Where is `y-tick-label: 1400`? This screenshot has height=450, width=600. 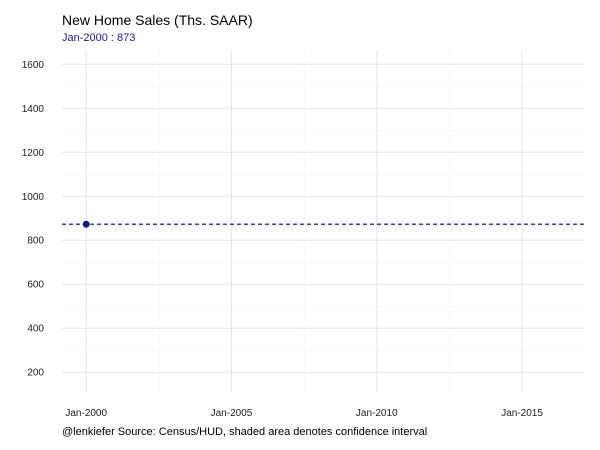 y-tick-label: 1400 is located at coordinates (33, 109).